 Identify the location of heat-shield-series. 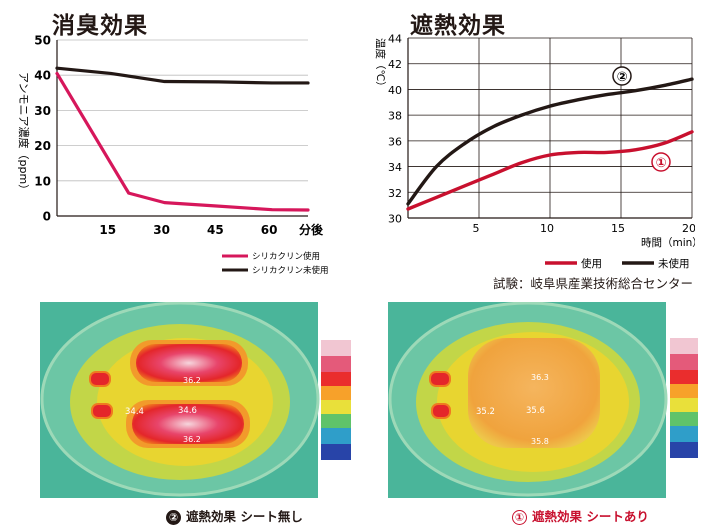
(550, 144).